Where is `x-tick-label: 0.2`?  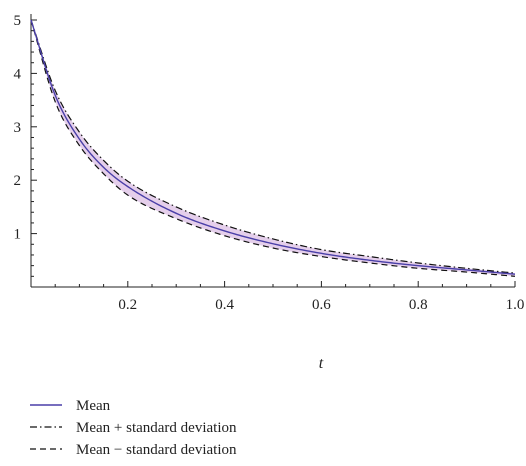 x-tick-label: 0.2 is located at coordinates (127, 305).